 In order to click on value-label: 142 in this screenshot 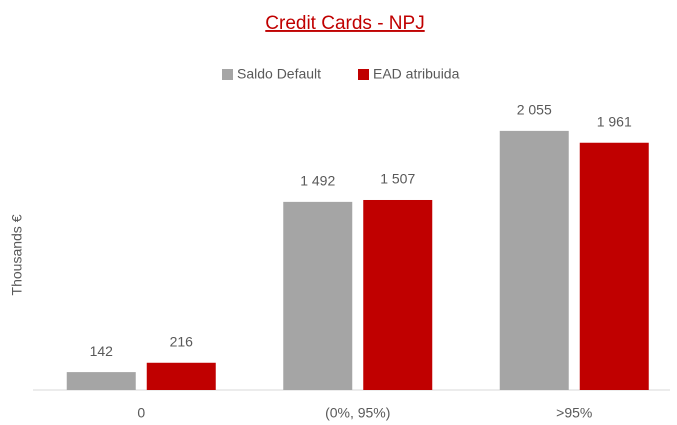, I will do `click(102, 351)`.